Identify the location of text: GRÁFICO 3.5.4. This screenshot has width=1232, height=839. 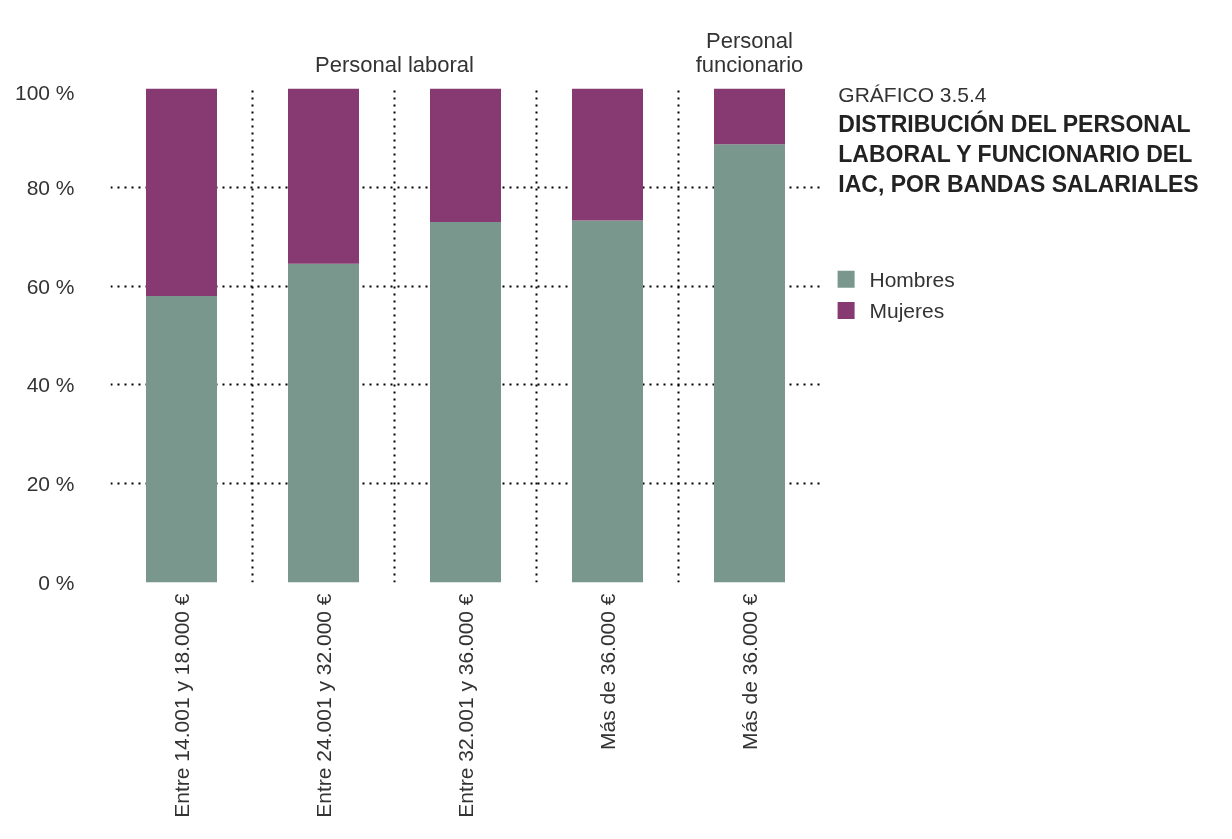
(912, 94).